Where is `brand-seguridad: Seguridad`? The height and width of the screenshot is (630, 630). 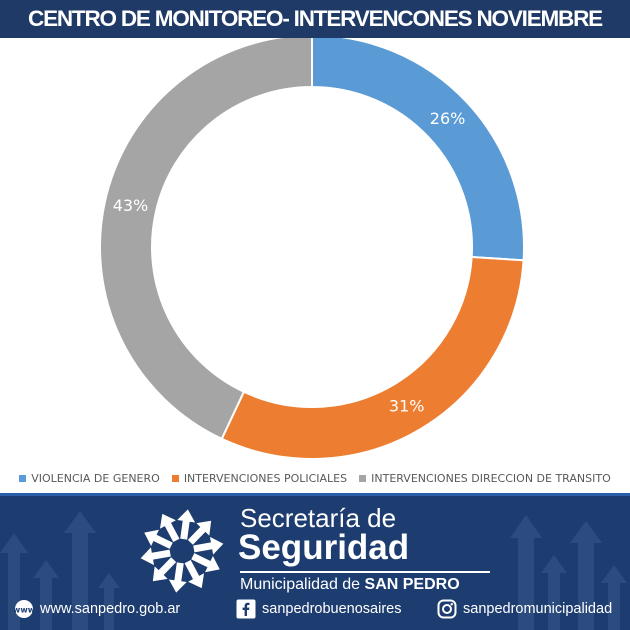
brand-seguridad: Seguridad is located at coordinates (324, 547).